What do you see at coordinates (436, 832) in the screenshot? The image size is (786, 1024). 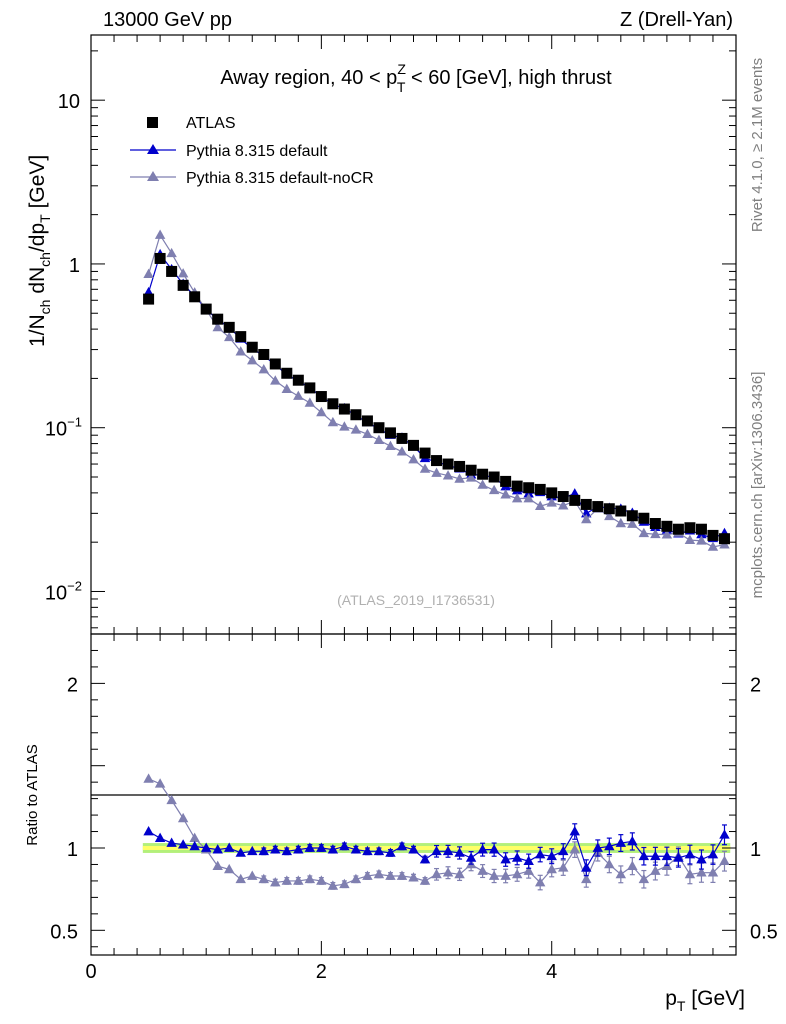 I see `ratio-series-nocr` at bounding box center [436, 832].